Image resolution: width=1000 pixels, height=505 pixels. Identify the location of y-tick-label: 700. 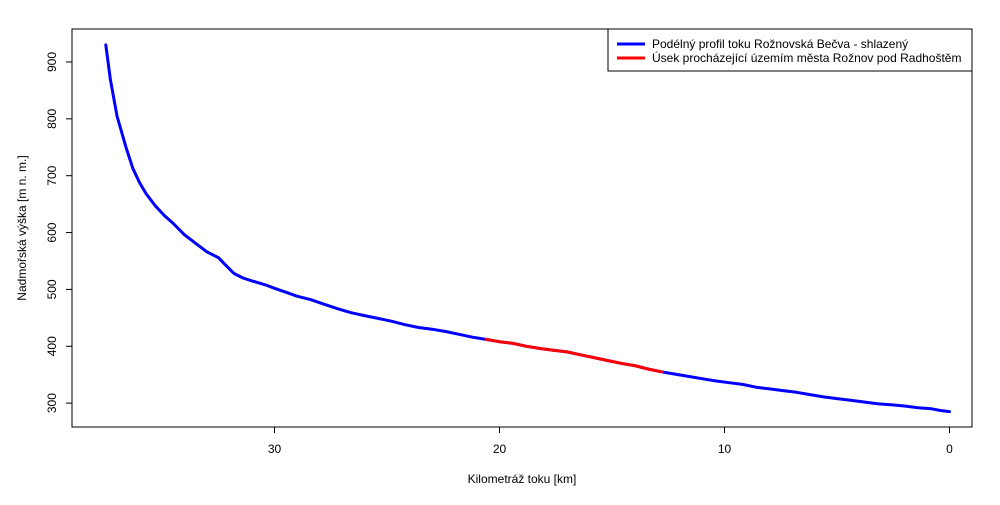
(52, 175).